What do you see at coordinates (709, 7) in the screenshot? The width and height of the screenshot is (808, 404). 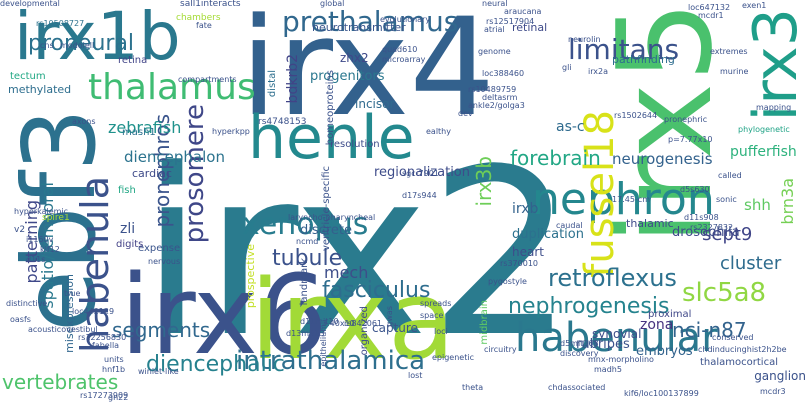 I see `word-loc647132: loc647132` at bounding box center [709, 7].